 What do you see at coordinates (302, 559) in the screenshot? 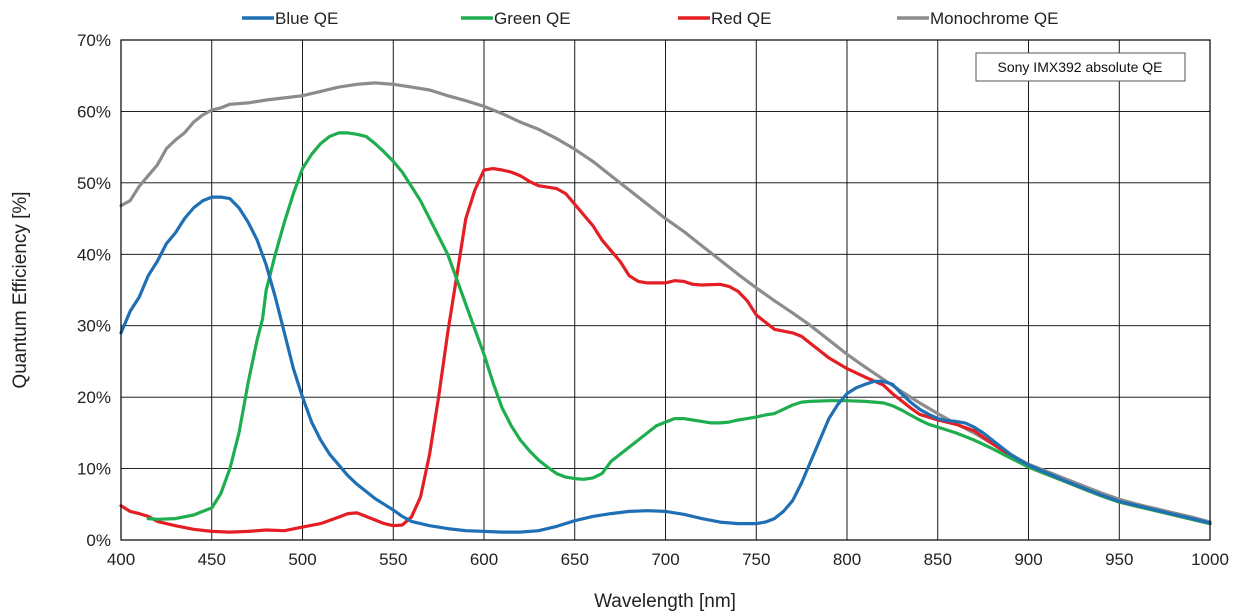
I see `x-tick-label: 500` at bounding box center [302, 559].